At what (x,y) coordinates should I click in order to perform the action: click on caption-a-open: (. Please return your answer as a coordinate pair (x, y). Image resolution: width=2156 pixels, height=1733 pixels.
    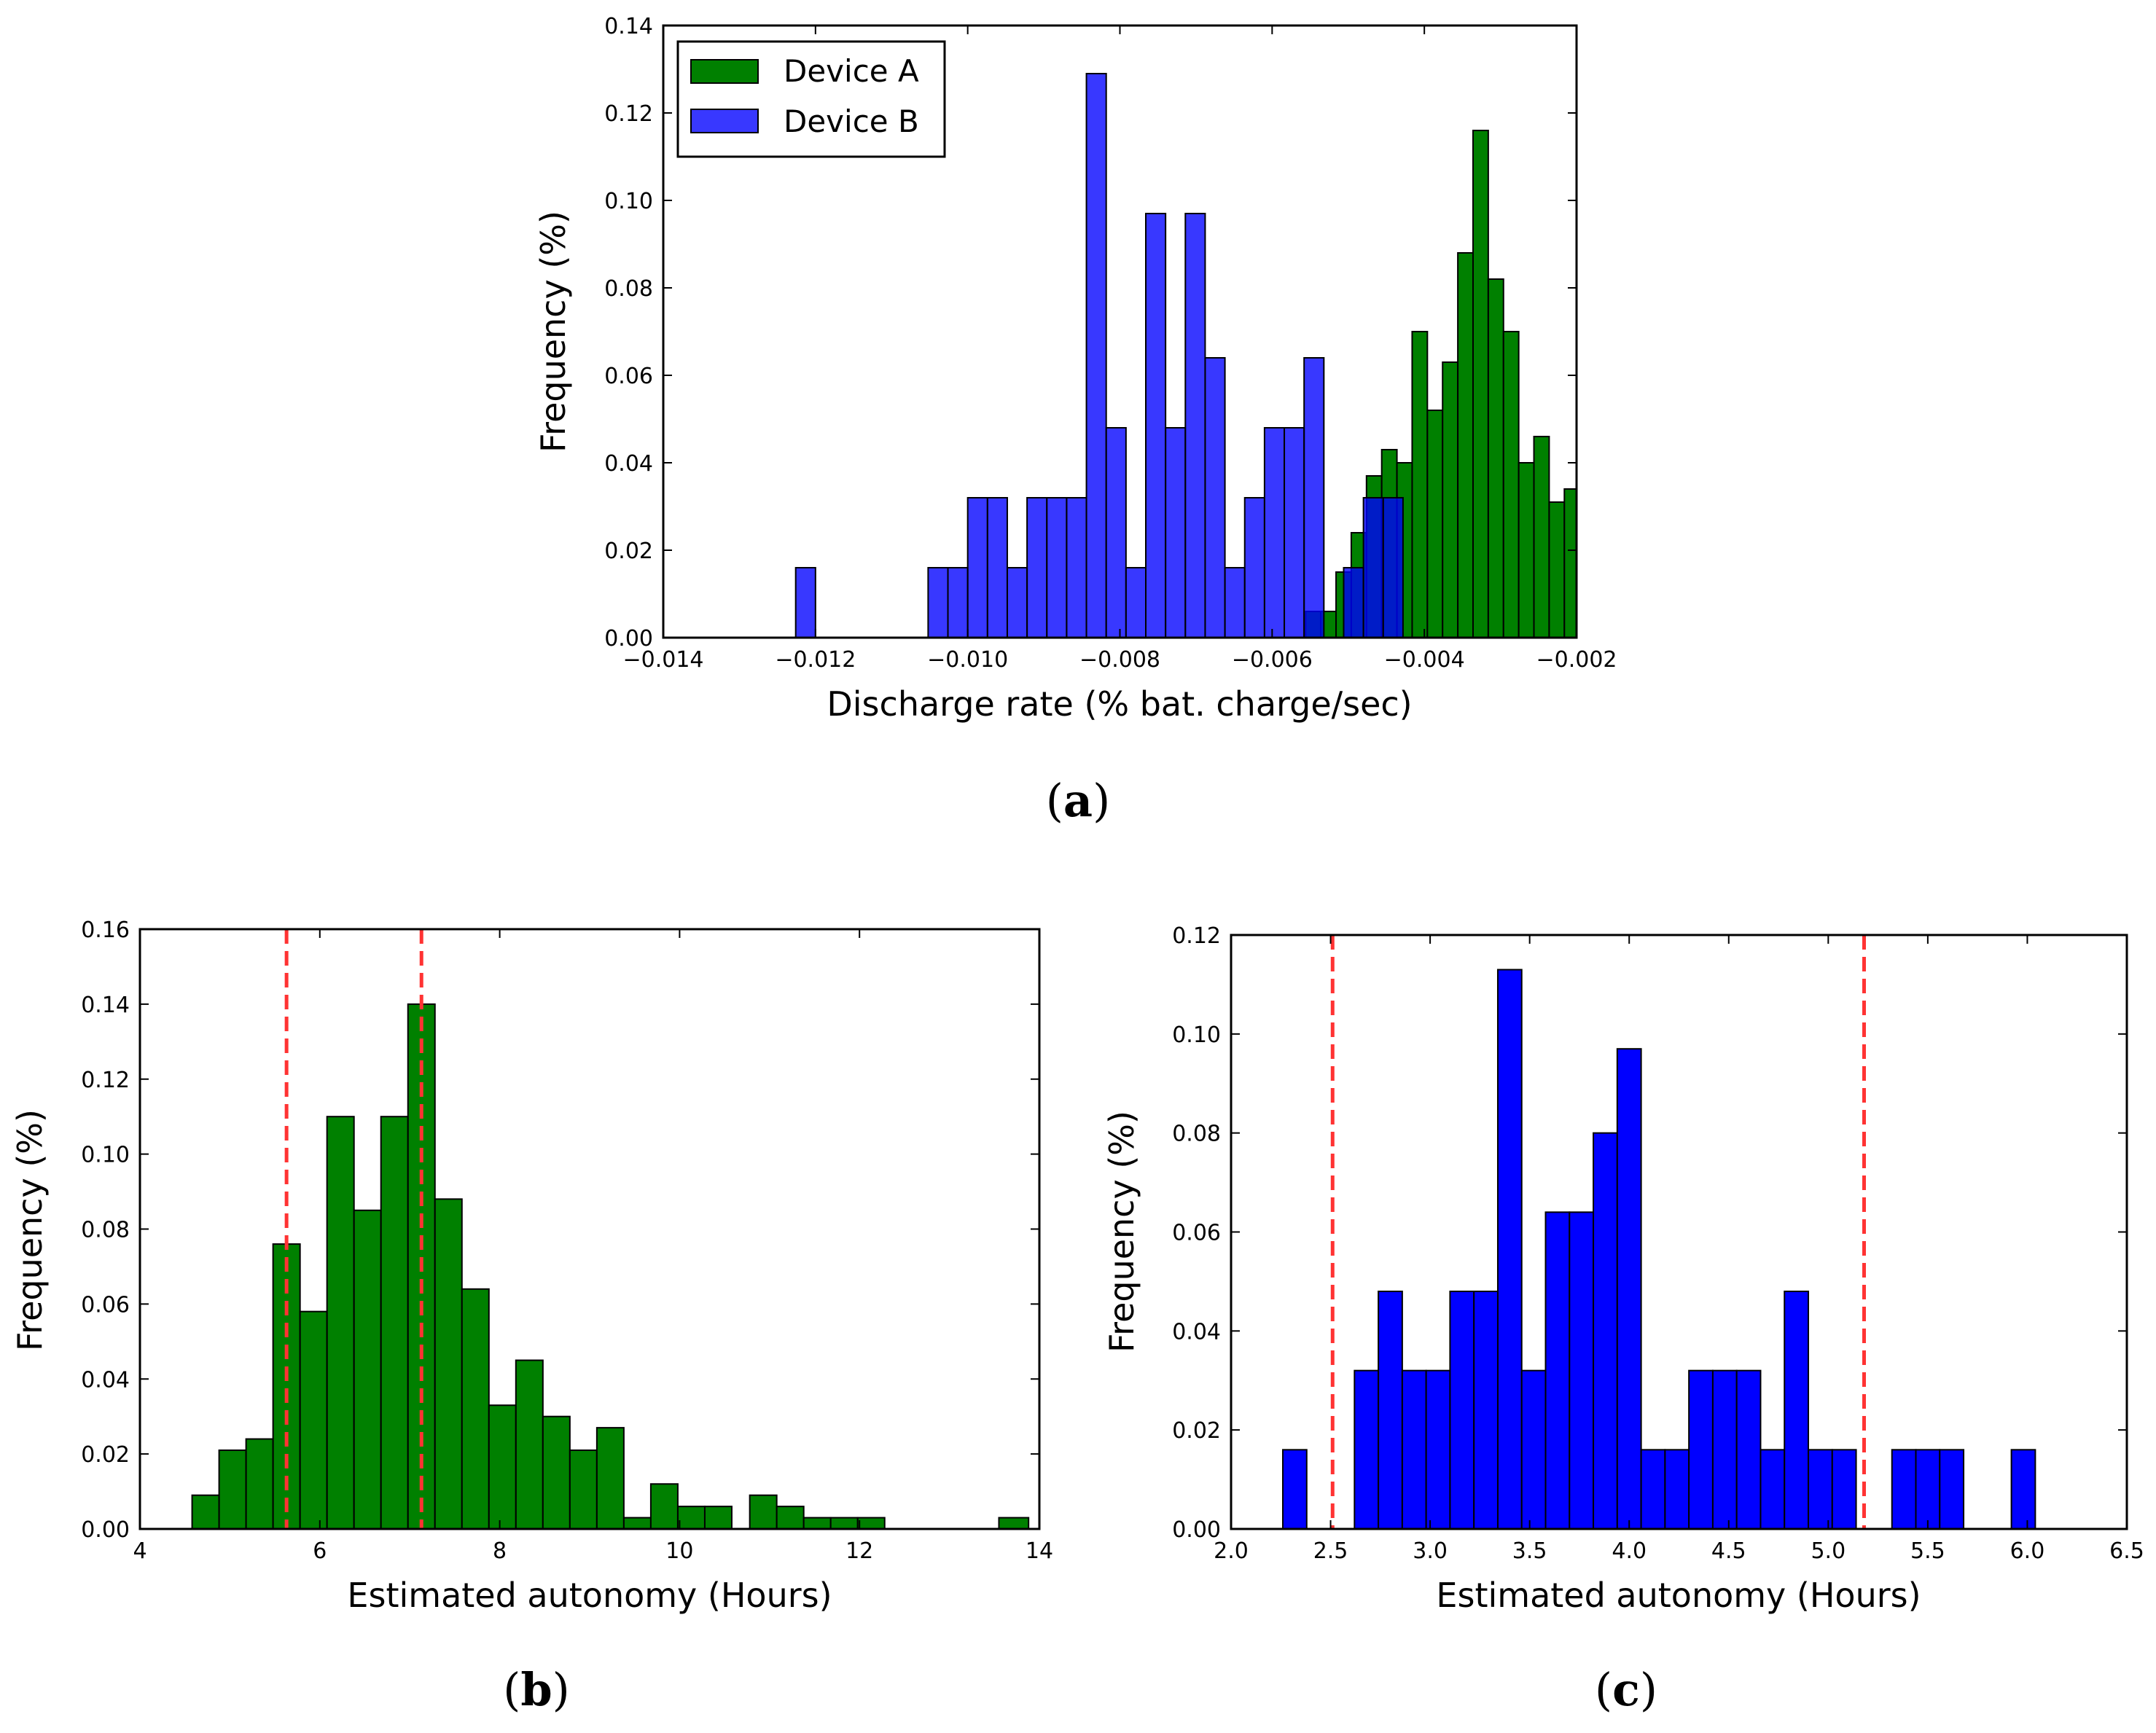
    Looking at the image, I should click on (1055, 800).